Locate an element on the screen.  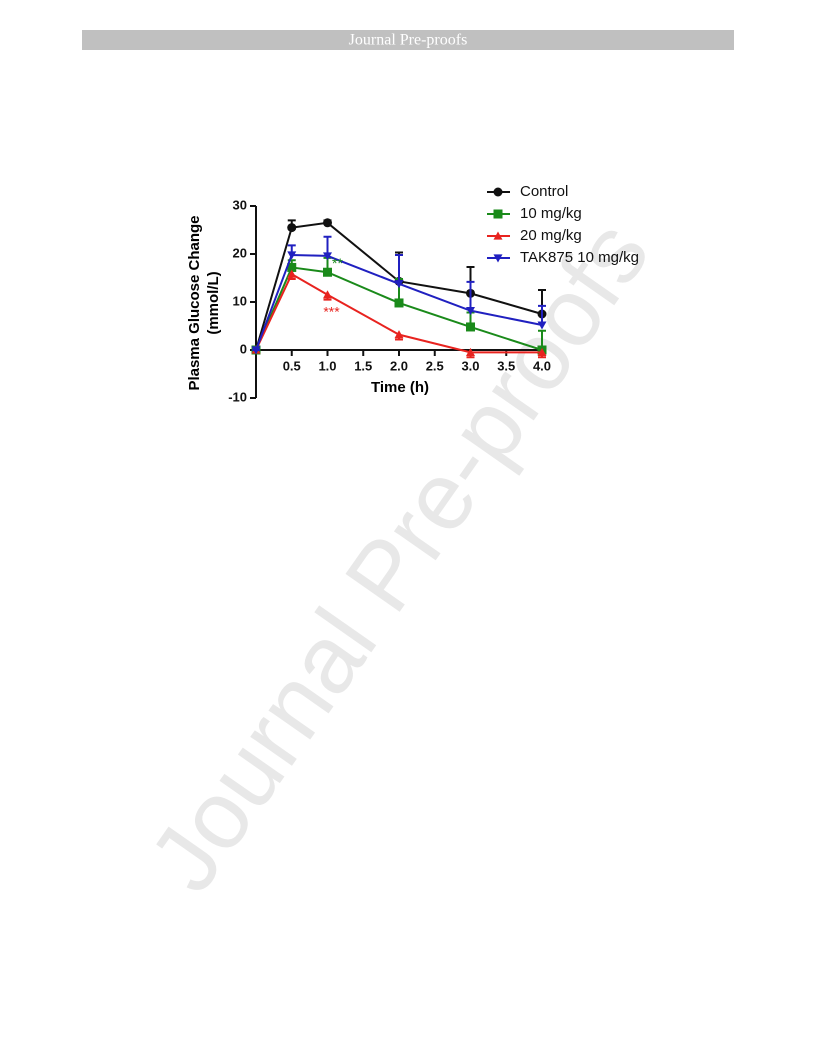
y-label: (mmol/L) is located at coordinates (213, 302).